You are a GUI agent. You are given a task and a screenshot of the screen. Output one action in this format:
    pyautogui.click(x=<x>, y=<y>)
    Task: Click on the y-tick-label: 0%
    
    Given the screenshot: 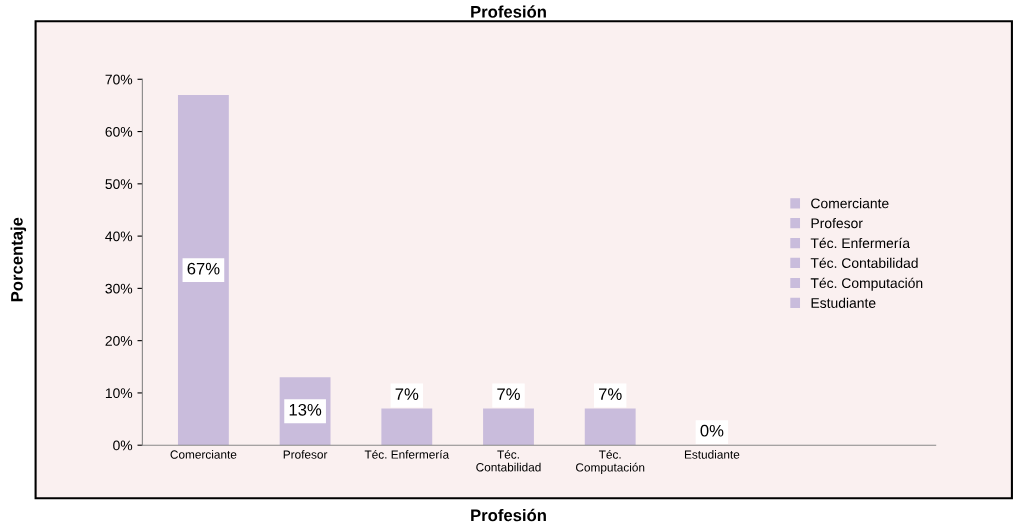 What is the action you would take?
    pyautogui.click(x=123, y=445)
    